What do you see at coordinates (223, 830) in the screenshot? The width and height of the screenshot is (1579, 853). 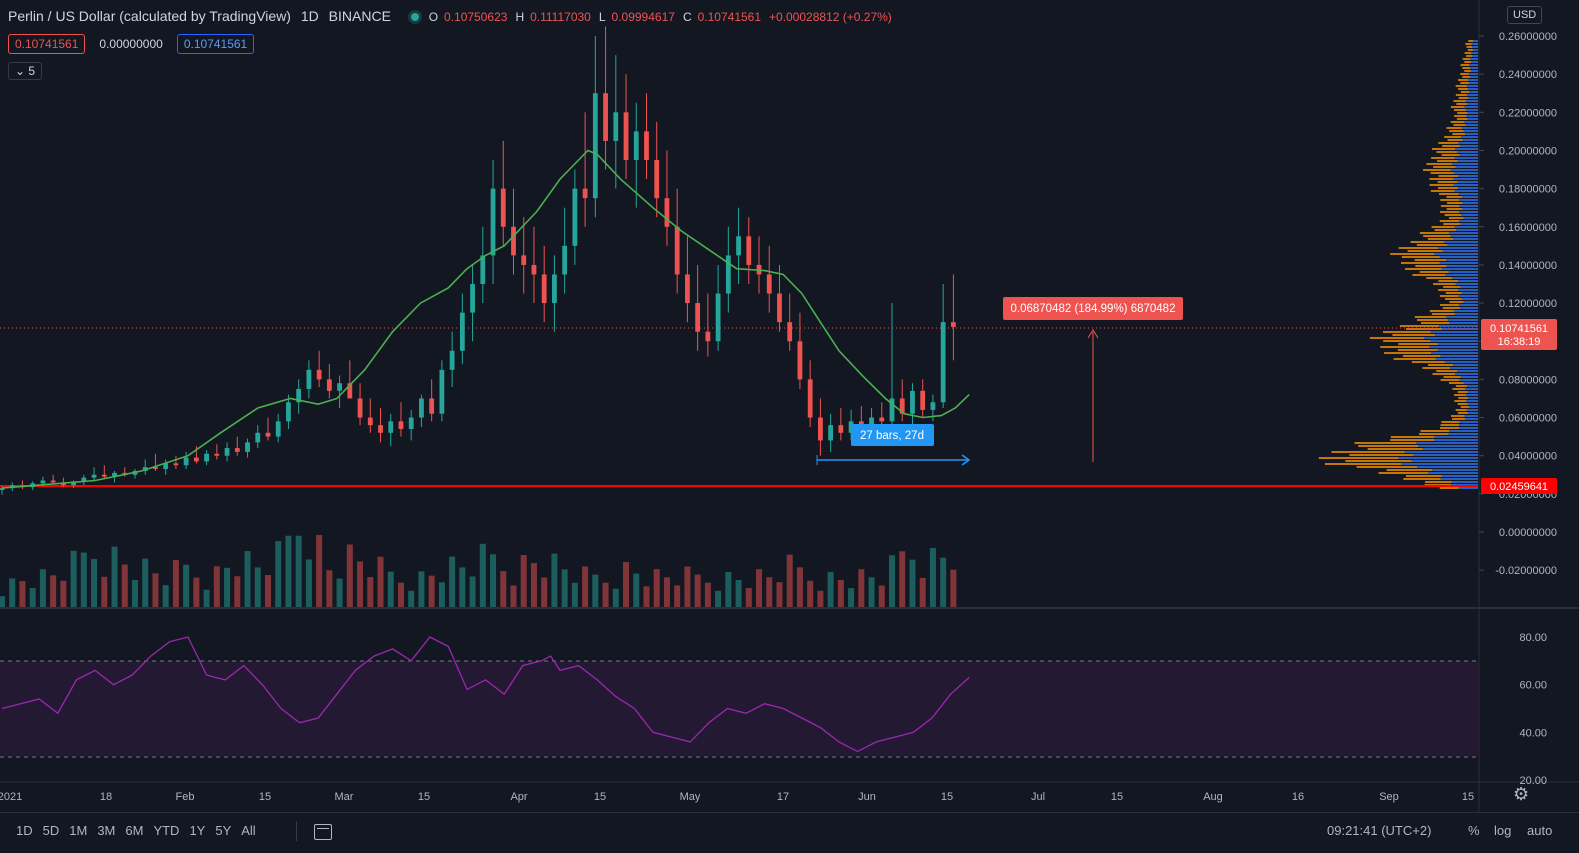 I see `timeframe-5y: 5Y` at bounding box center [223, 830].